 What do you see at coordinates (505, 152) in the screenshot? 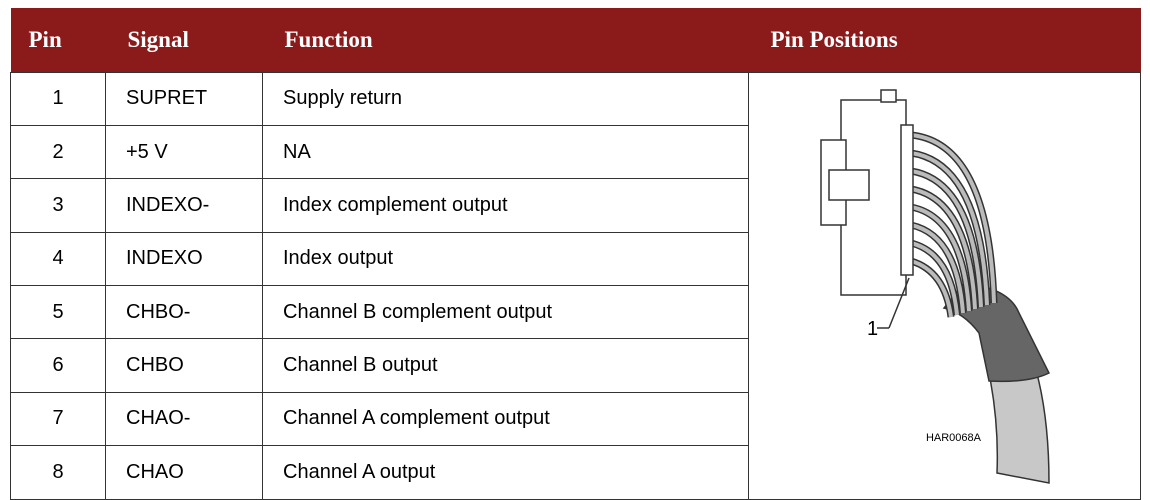
I see `table-cell: NA` at bounding box center [505, 152].